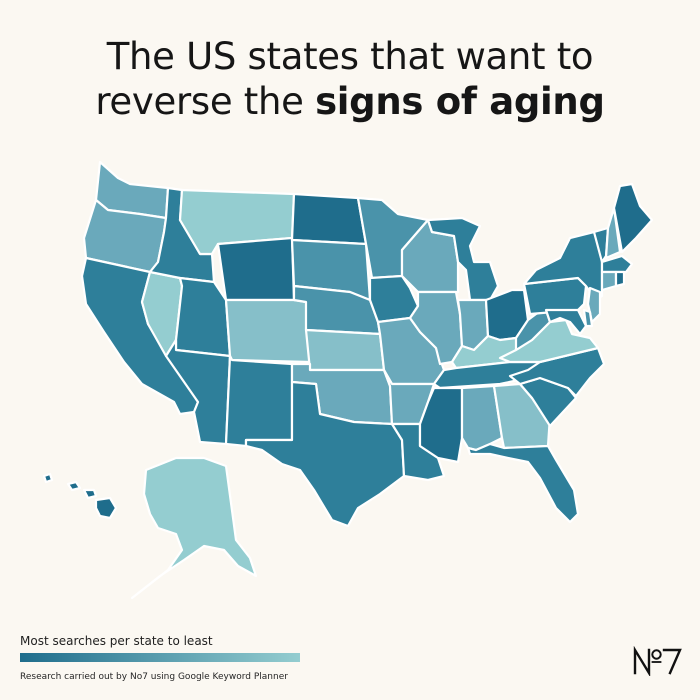 This screenshot has width=700, height=700. I want to click on state-maryland, so click(566, 322).